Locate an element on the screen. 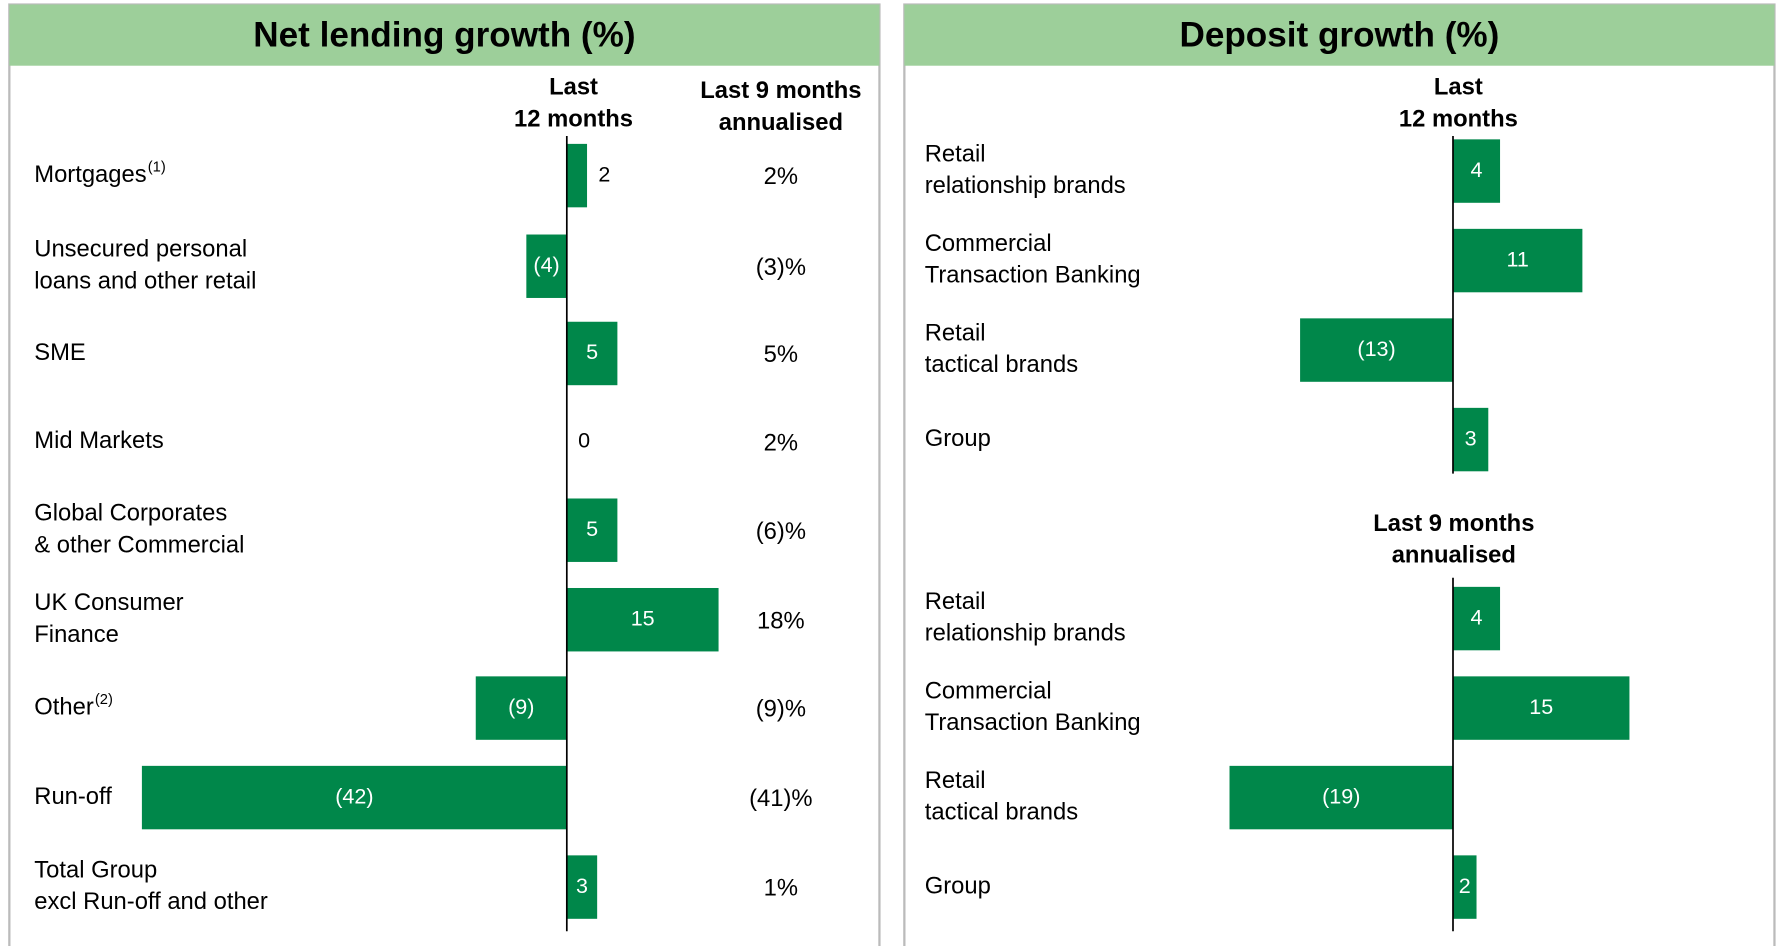 The width and height of the screenshot is (1777, 946). category-label: SME is located at coordinates (60, 352).